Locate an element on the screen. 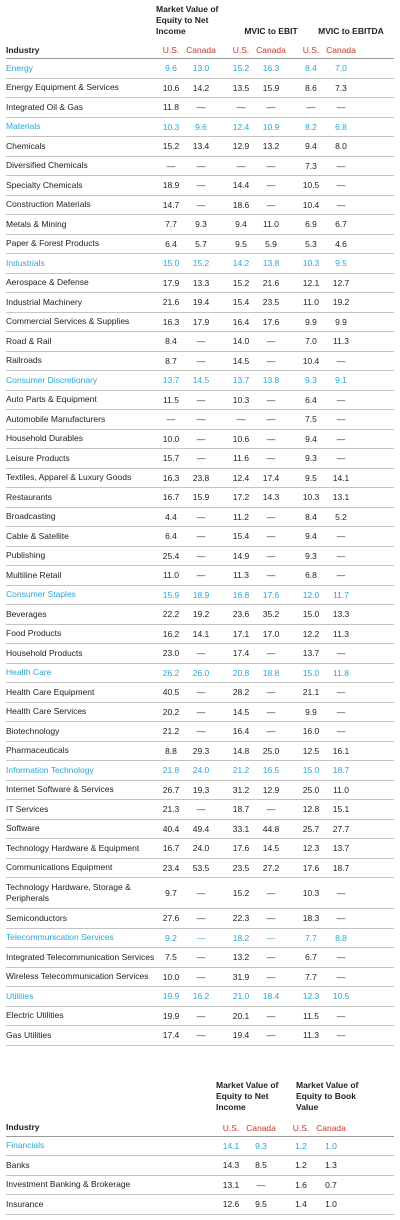 The image size is (400, 1220). us-value: 11.0 is located at coordinates (311, 302).